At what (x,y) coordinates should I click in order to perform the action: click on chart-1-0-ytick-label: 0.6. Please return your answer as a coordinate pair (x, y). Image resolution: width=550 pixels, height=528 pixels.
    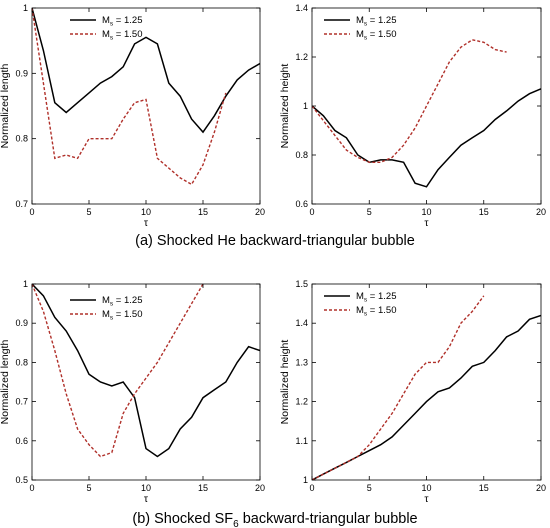
    Looking at the image, I should click on (21, 441).